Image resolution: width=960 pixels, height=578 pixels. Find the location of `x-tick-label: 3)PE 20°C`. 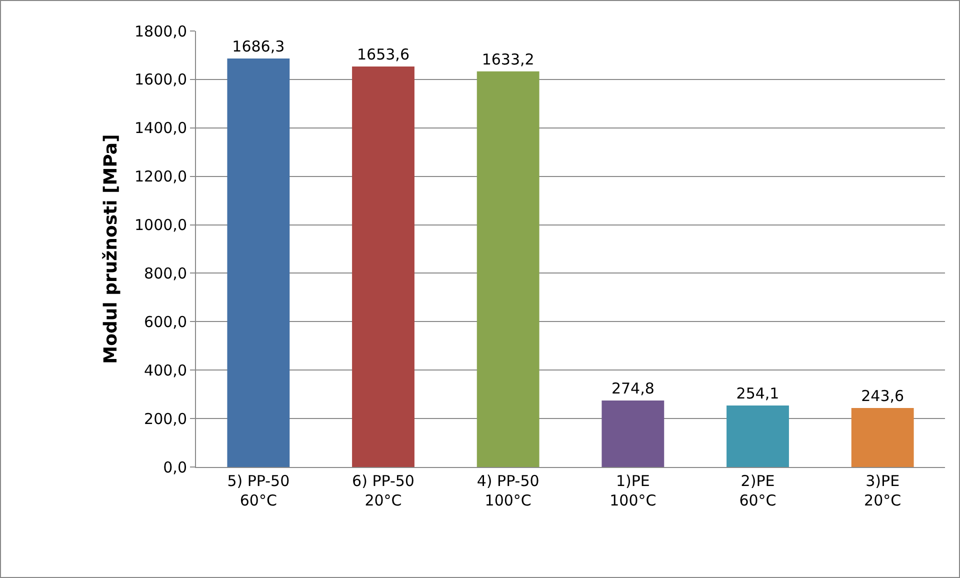

x-tick-label: 3)PE 20°C is located at coordinates (883, 491).